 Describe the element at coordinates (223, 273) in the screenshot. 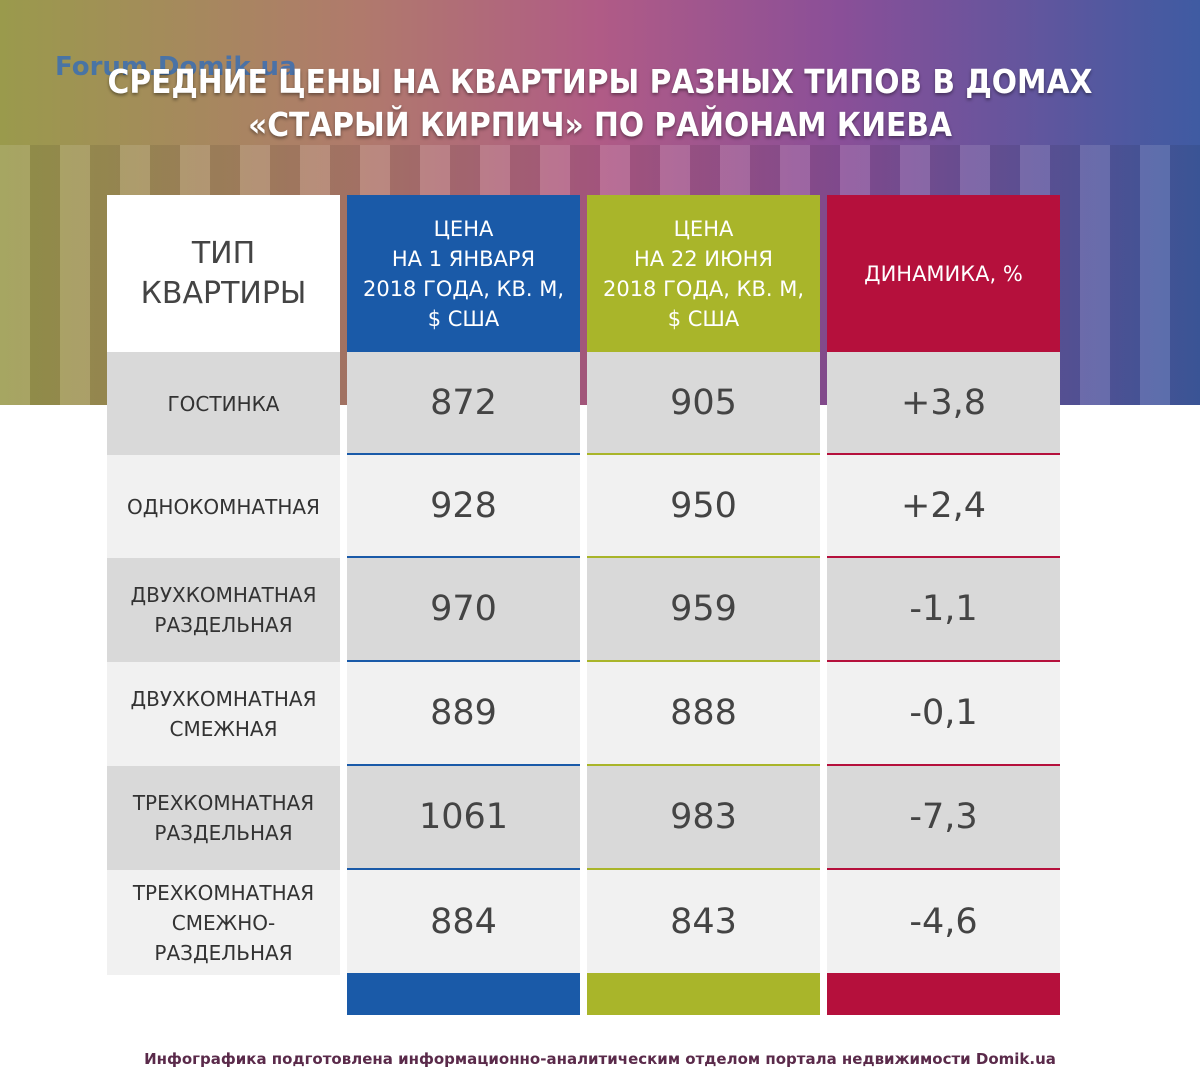

I see `header-cell: ТИП КВАРТИРЫ` at that location.